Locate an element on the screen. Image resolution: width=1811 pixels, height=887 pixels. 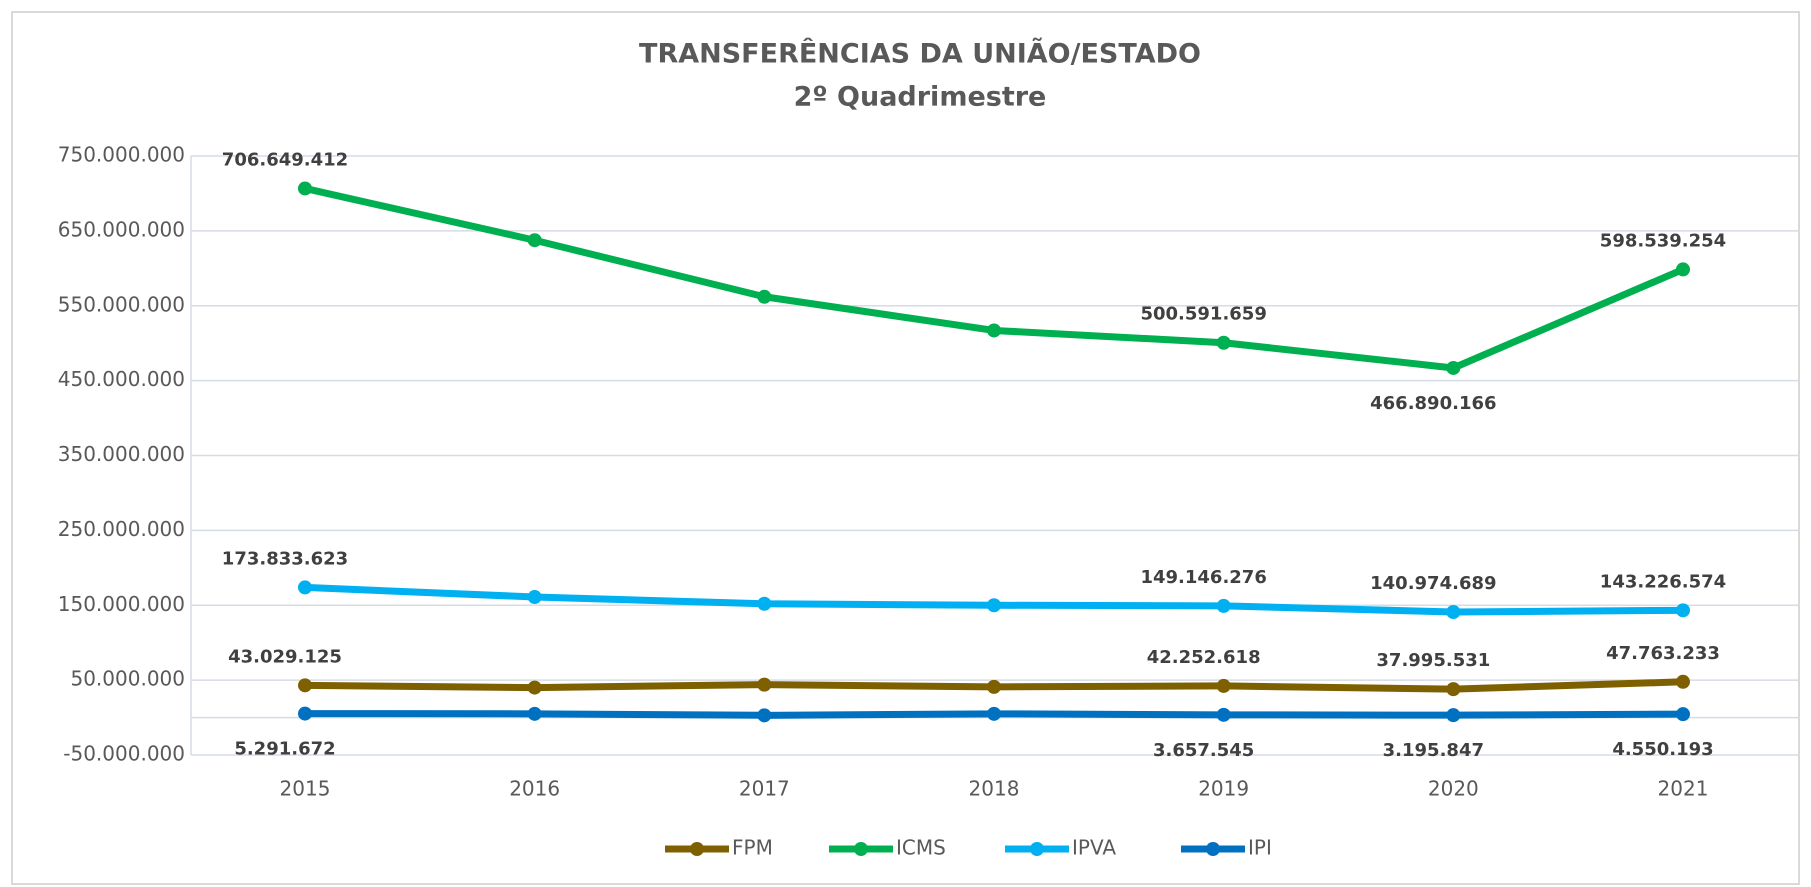
data-label: 143.226.574 is located at coordinates (1663, 581).